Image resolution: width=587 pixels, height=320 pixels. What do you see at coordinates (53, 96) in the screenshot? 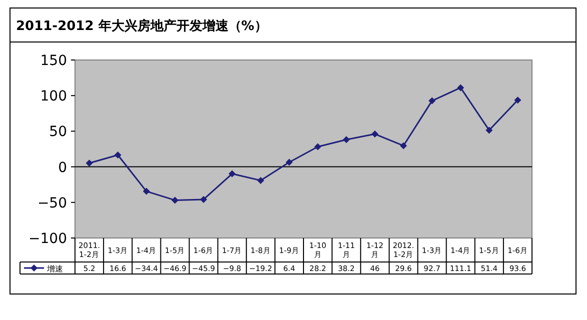
I see `y-tick-label: 100` at bounding box center [53, 96].